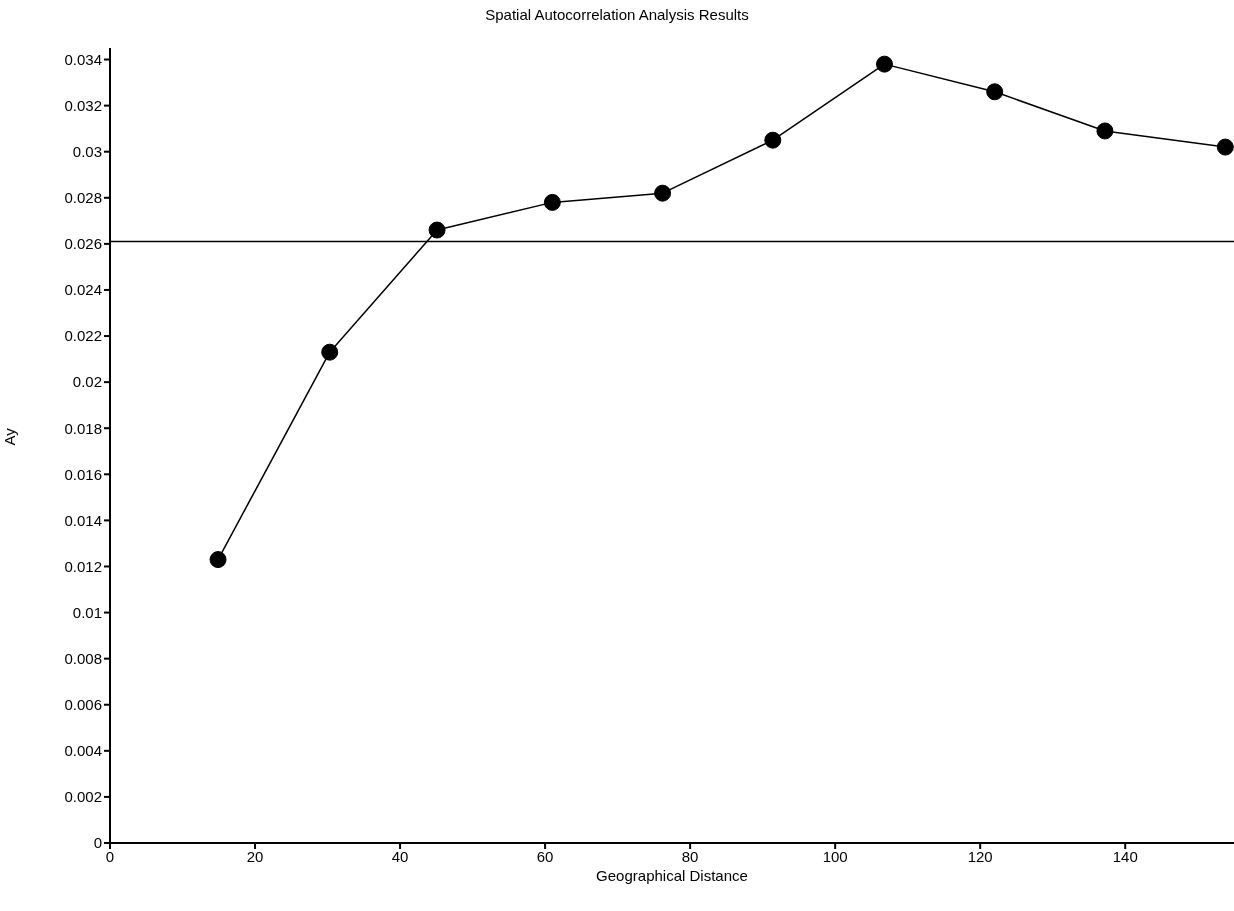  Describe the element at coordinates (83, 428) in the screenshot. I see `y-tick-label: 0.018` at that location.